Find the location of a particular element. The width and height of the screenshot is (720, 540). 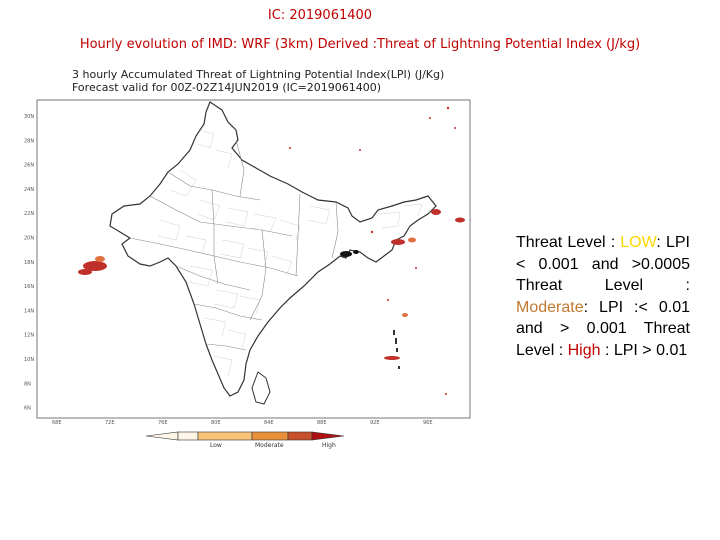

lon-label: 84E is located at coordinates (269, 423).